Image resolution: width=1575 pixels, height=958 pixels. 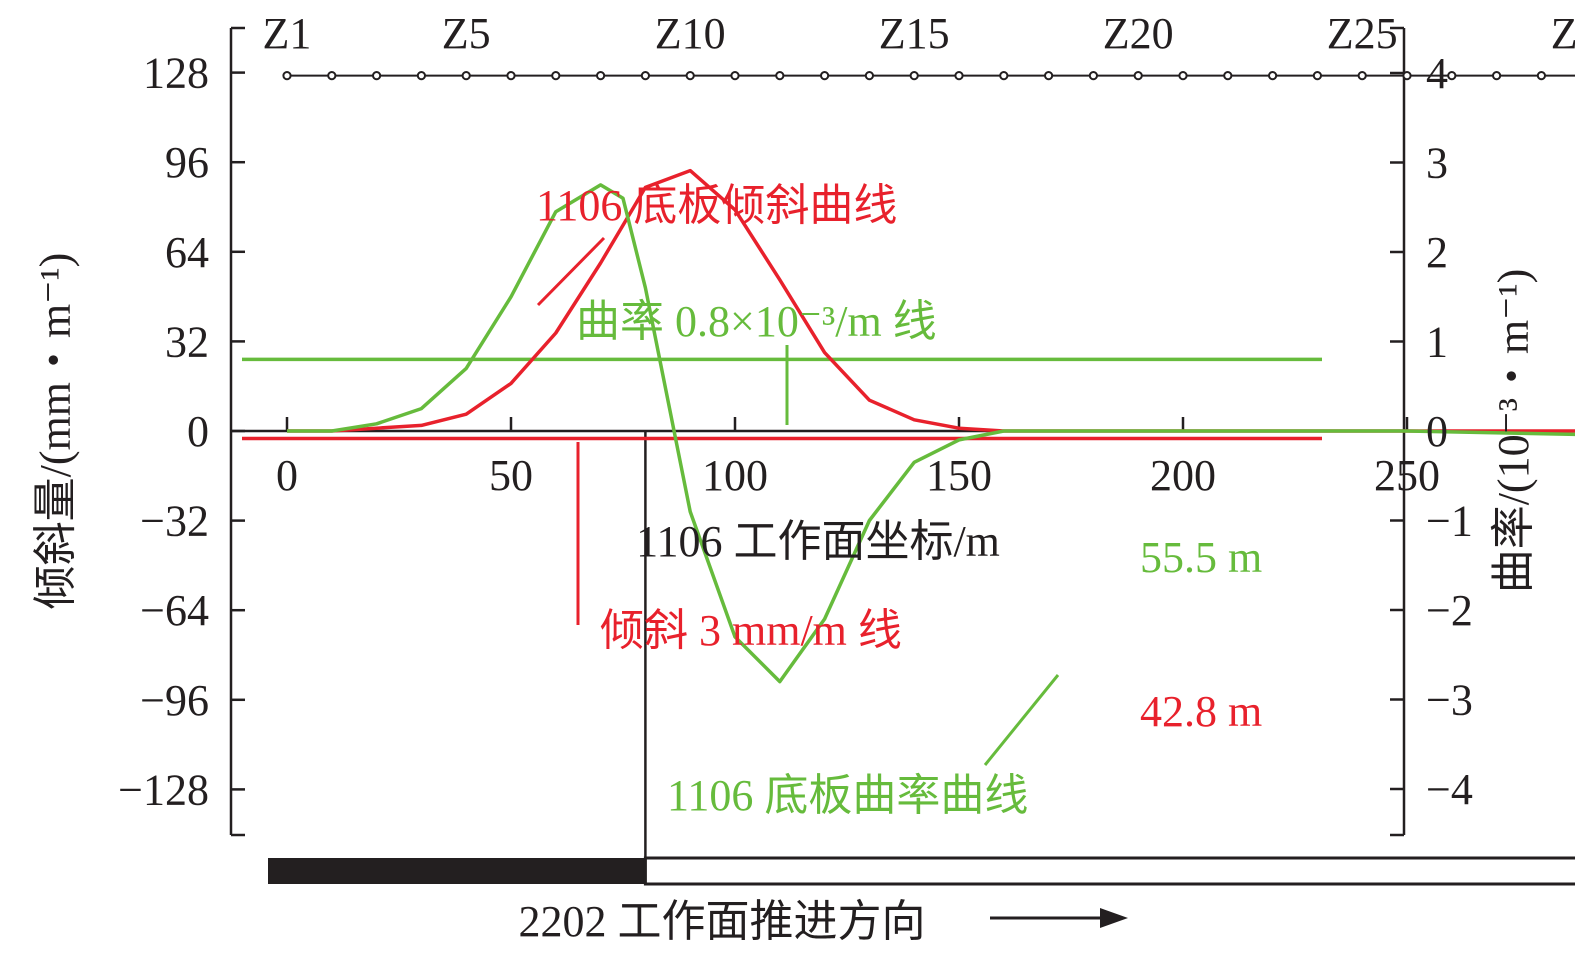 I want to click on tilt-line-label: 倾斜 3 mm/m 线, so click(x=751, y=630).